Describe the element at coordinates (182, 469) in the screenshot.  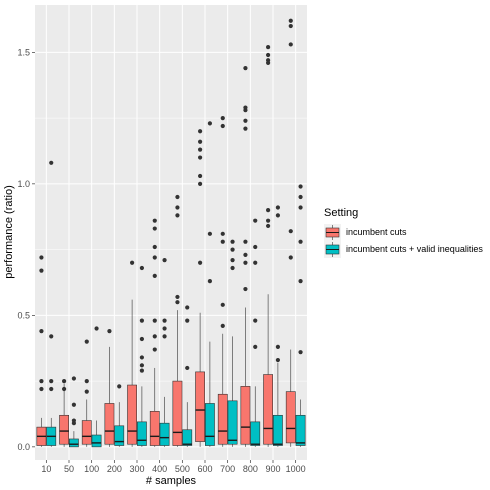
I see `x-tick-label: 500` at that location.